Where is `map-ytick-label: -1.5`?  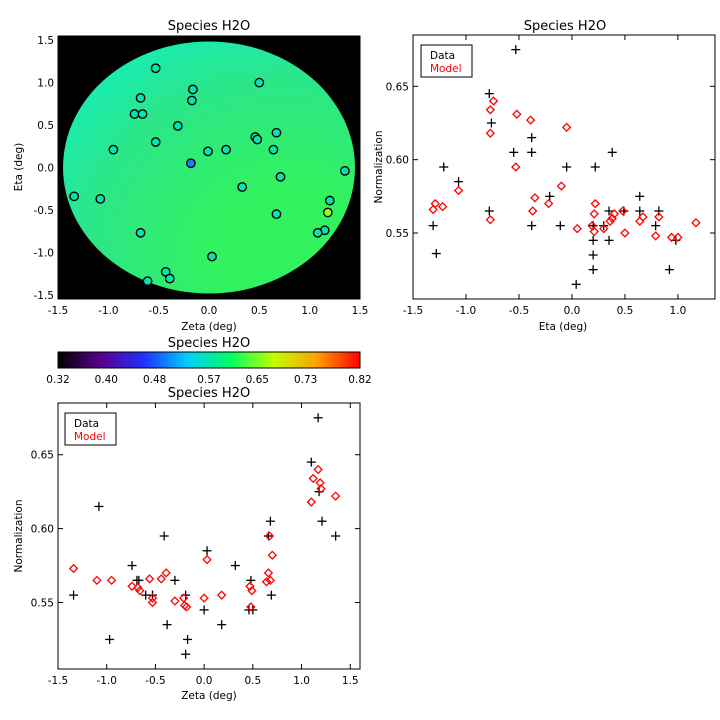
map-ytick-label: -1.5 is located at coordinates (44, 296).